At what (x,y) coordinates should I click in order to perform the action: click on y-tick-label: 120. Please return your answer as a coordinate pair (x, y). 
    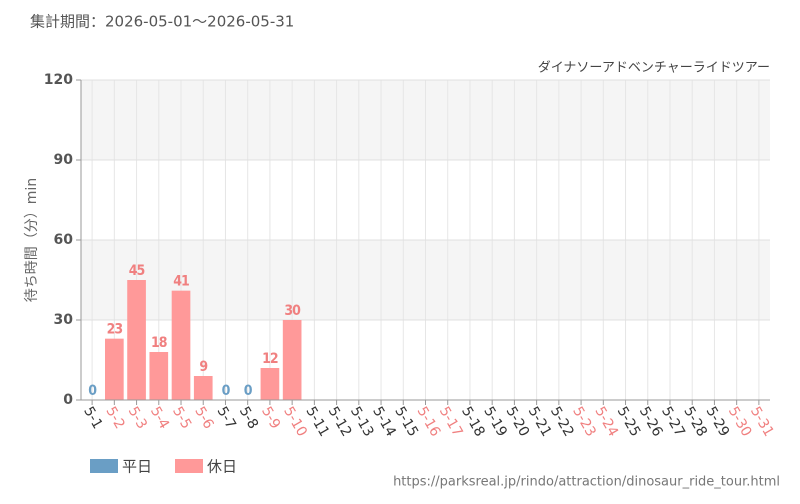
    Looking at the image, I should click on (58, 80).